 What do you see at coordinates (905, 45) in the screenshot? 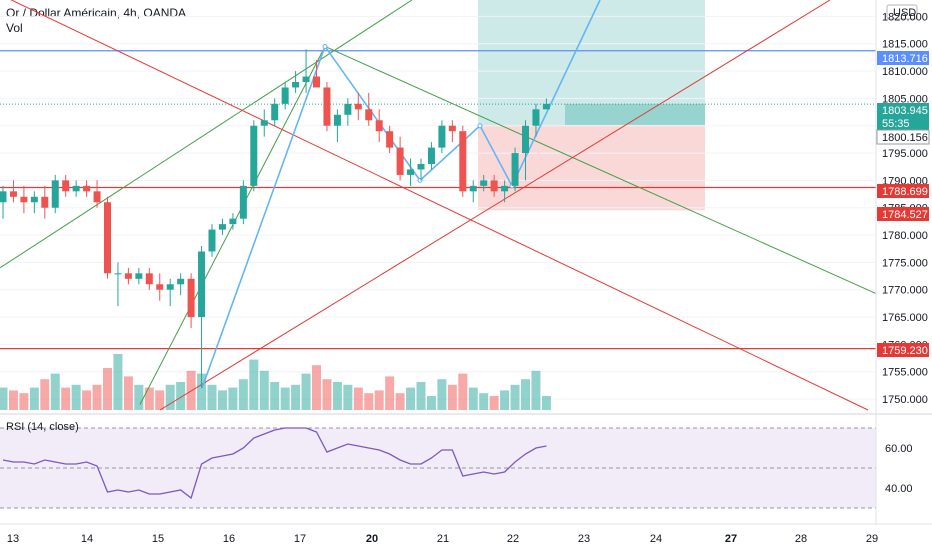
I see `y-tick-label: 1815.000` at bounding box center [905, 45].